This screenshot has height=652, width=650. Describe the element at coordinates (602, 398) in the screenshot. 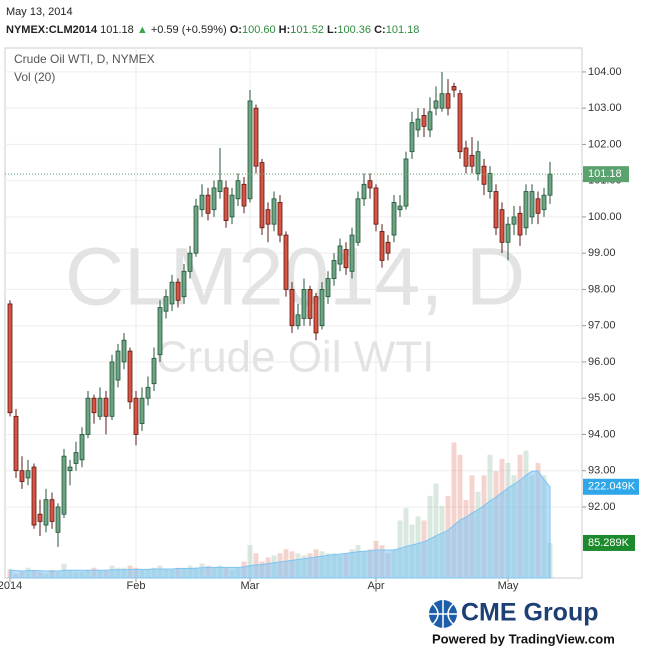

I see `y-tick-label: 95.00` at that location.